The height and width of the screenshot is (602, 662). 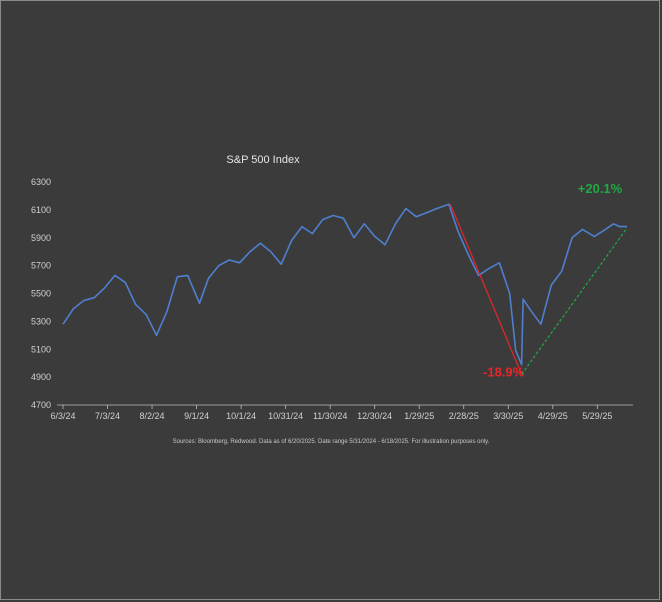 What do you see at coordinates (41, 377) in the screenshot?
I see `y-tick-label: 4900` at bounding box center [41, 377].